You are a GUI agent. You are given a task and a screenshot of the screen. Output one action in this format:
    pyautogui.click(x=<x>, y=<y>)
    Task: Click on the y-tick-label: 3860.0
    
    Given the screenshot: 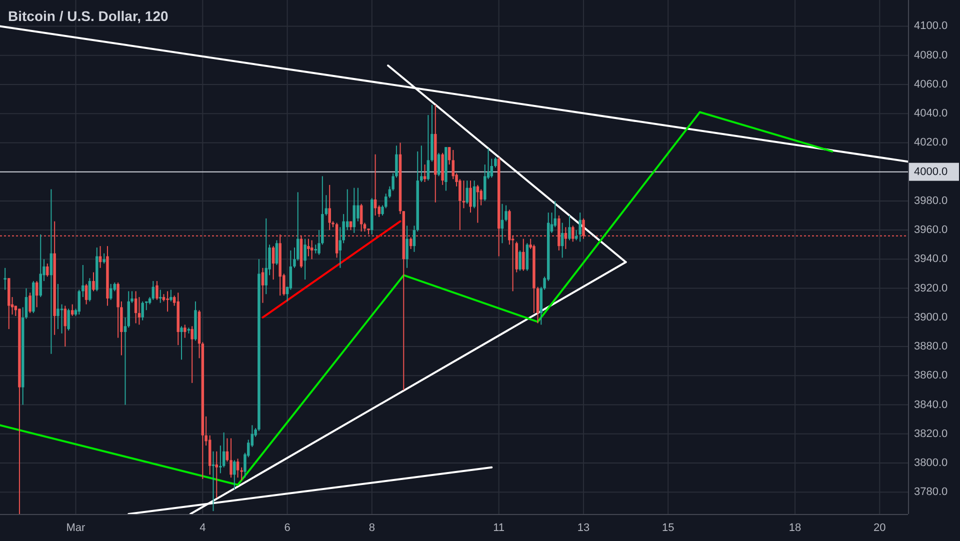 What is the action you would take?
    pyautogui.click(x=931, y=376)
    